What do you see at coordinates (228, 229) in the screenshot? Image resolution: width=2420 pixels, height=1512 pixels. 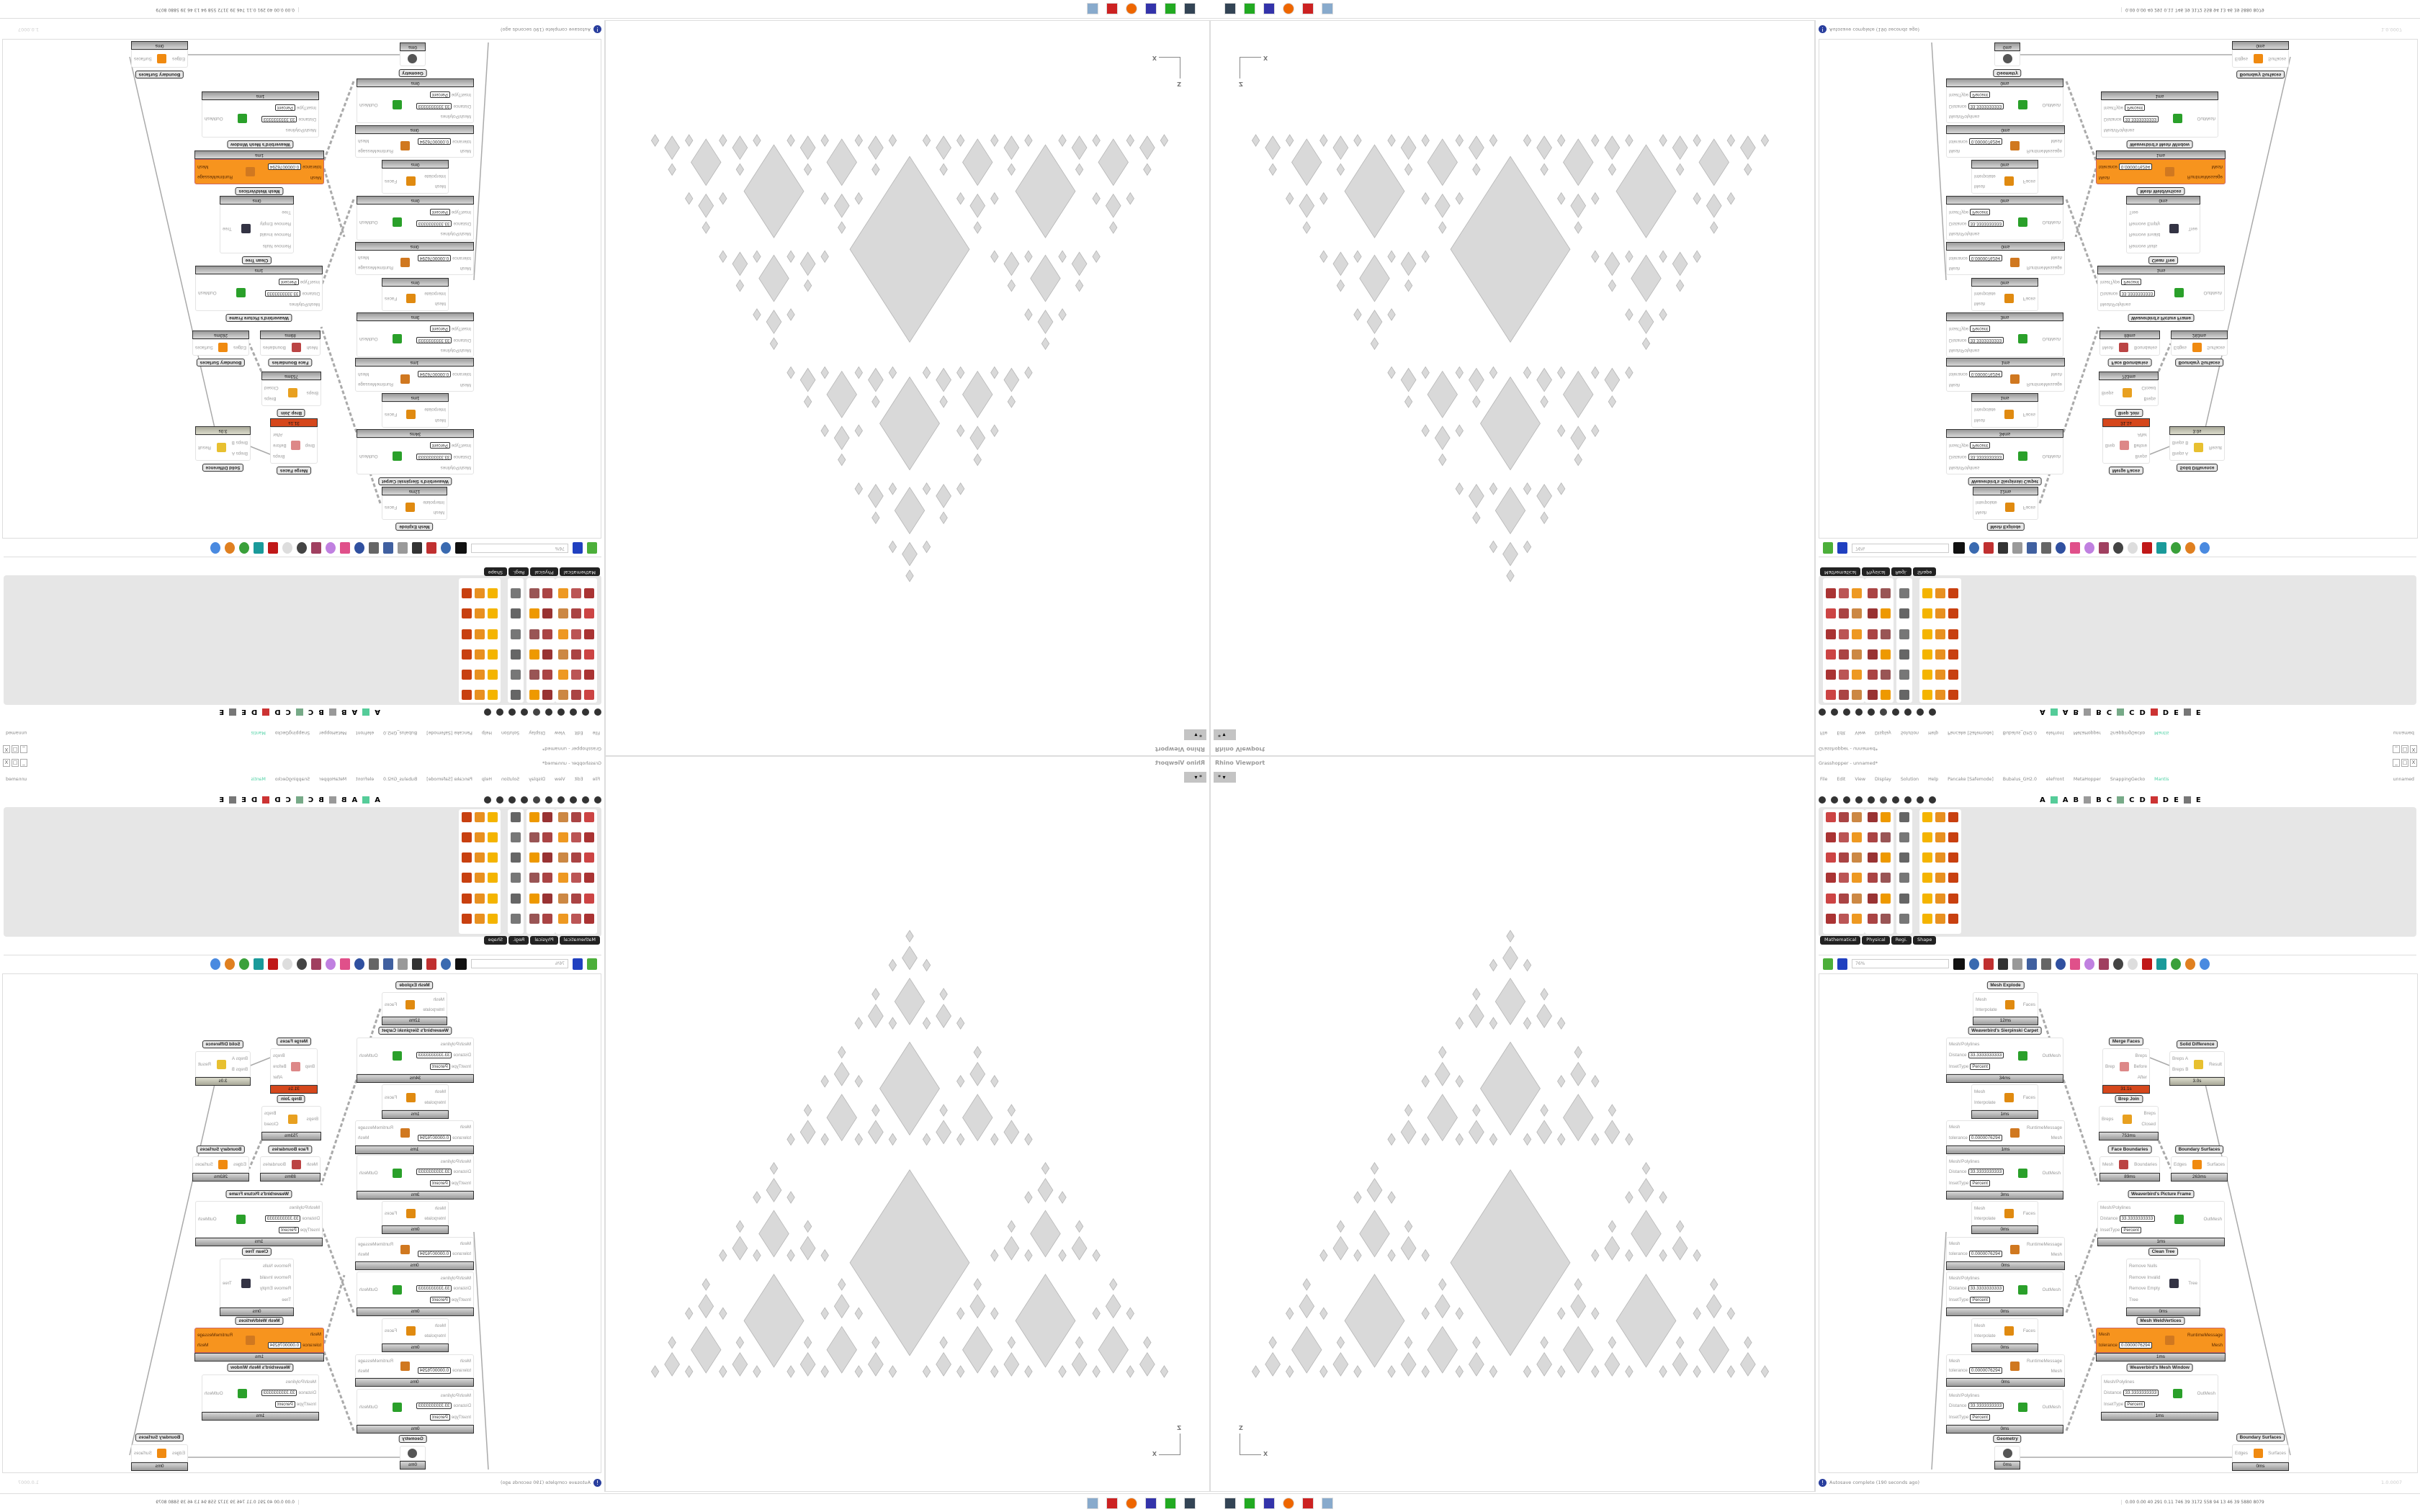 I see `output-port: Tree` at bounding box center [228, 229].